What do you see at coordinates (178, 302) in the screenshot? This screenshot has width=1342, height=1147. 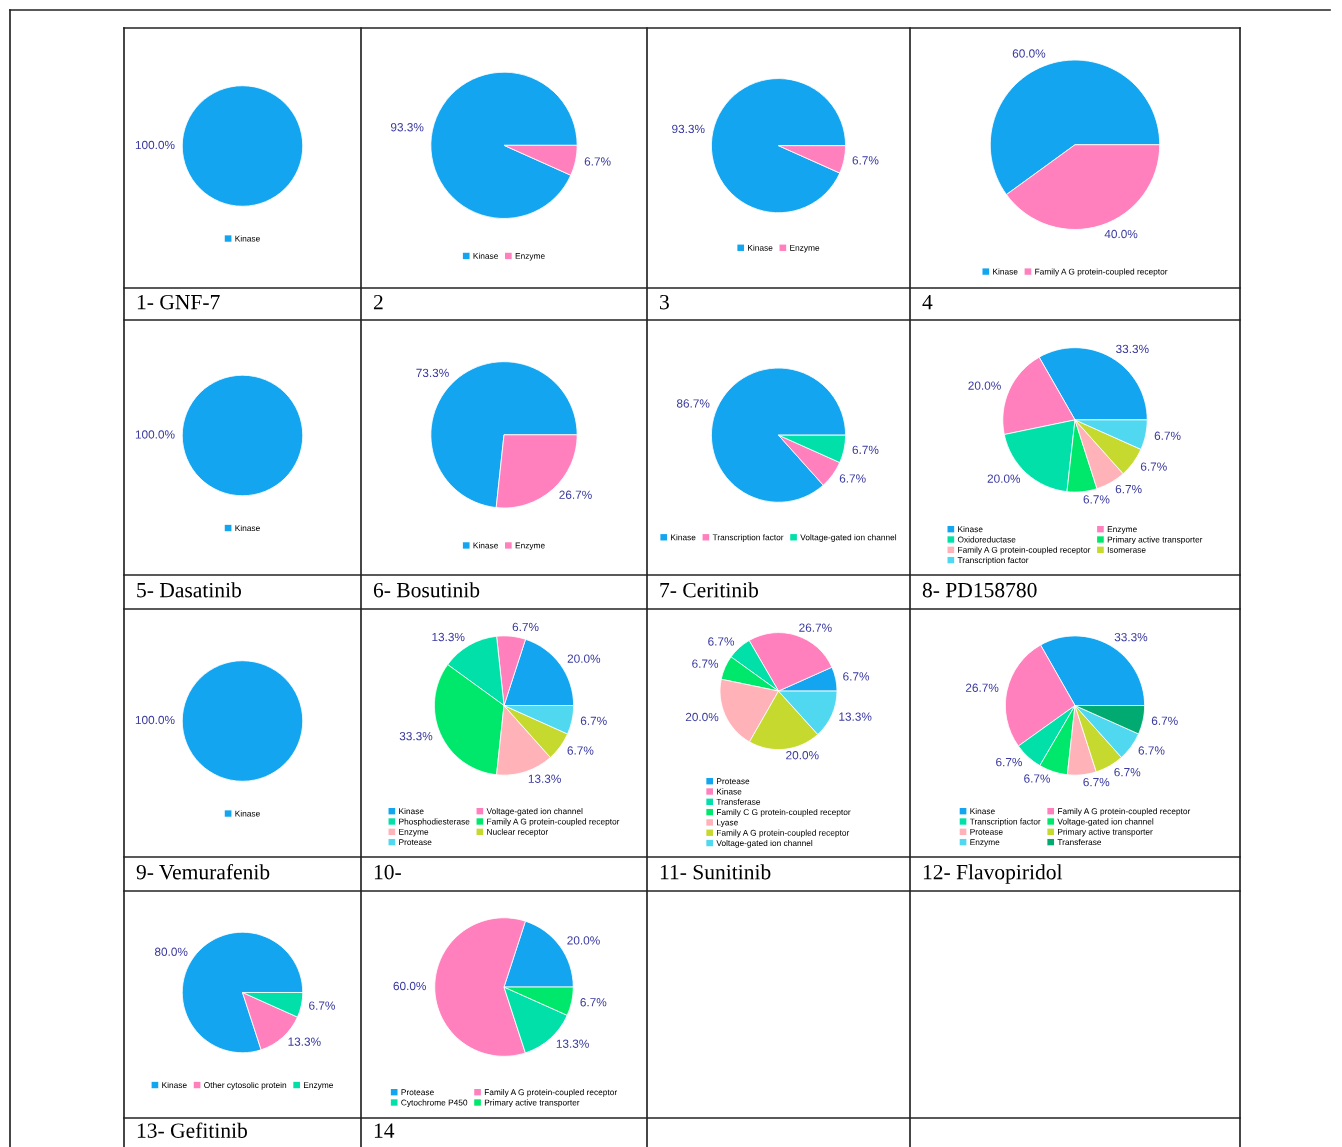 I see `text: 1- GNF-7` at bounding box center [178, 302].